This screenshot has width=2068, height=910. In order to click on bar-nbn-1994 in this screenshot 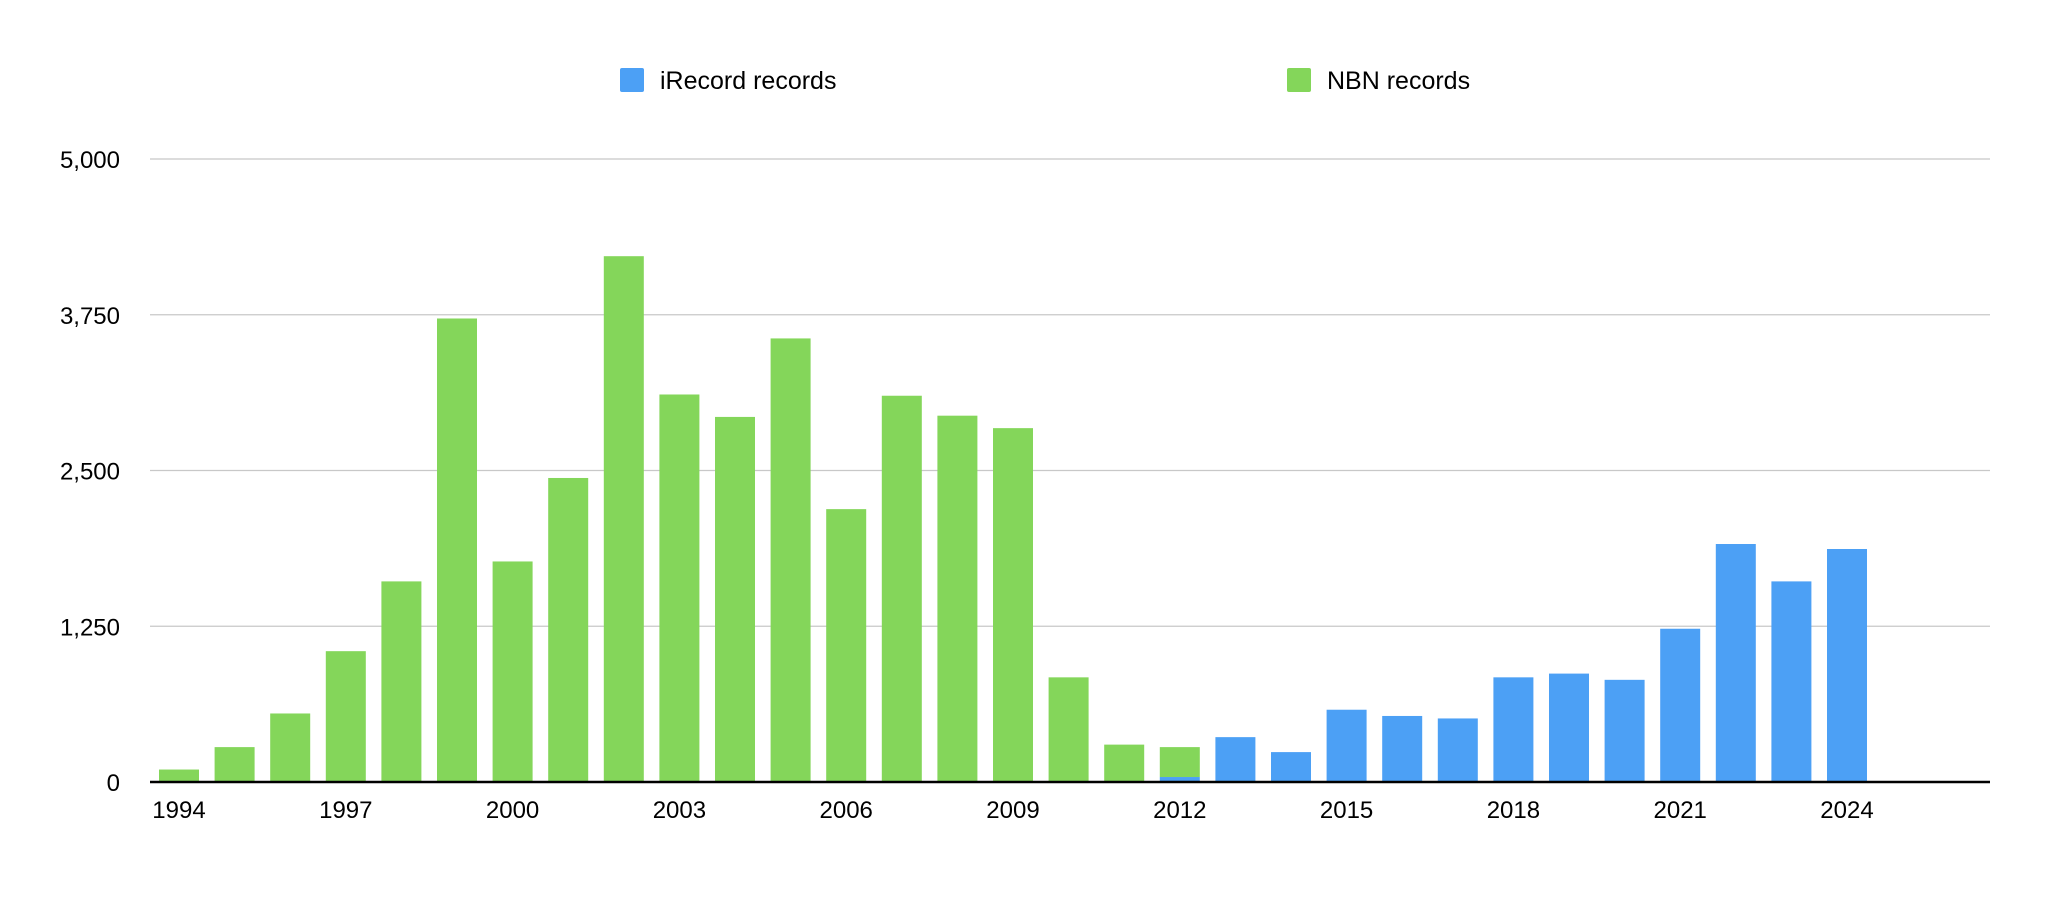, I will do `click(179, 775)`.